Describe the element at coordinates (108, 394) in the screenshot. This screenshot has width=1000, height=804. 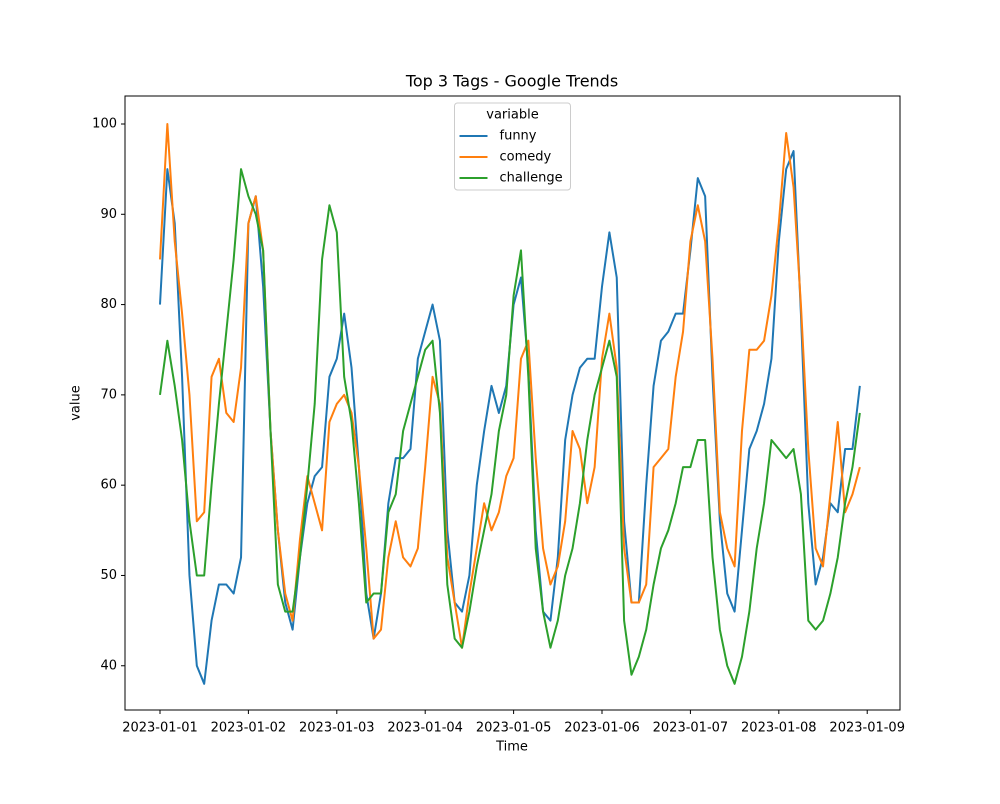
I see `y-tick-label: 70` at that location.